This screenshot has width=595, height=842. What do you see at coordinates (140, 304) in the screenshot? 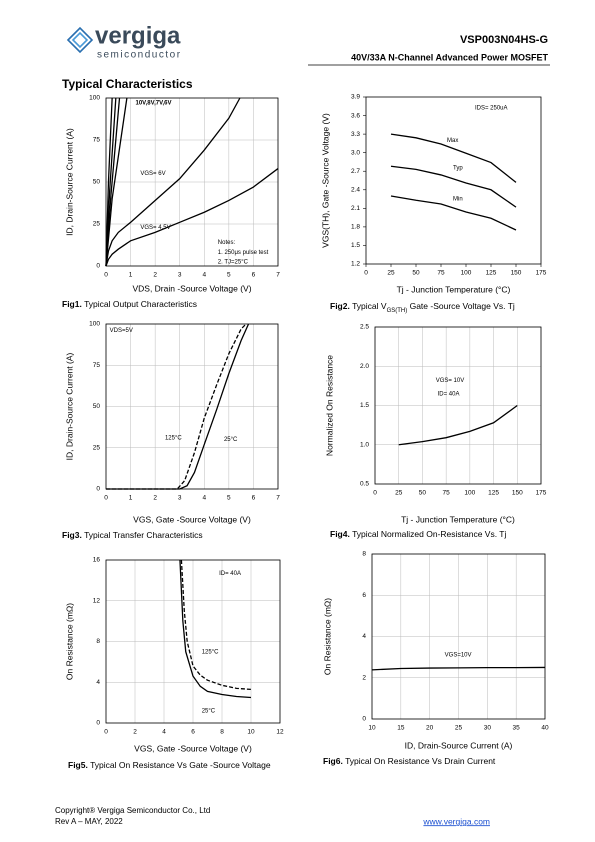
I see `caption-text: Typical Output Characteristics` at bounding box center [140, 304].